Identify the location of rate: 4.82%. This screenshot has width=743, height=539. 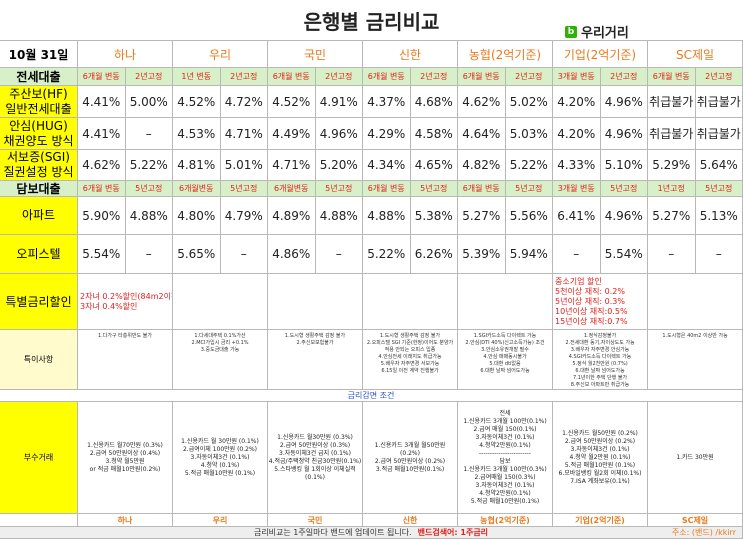
(481, 165).